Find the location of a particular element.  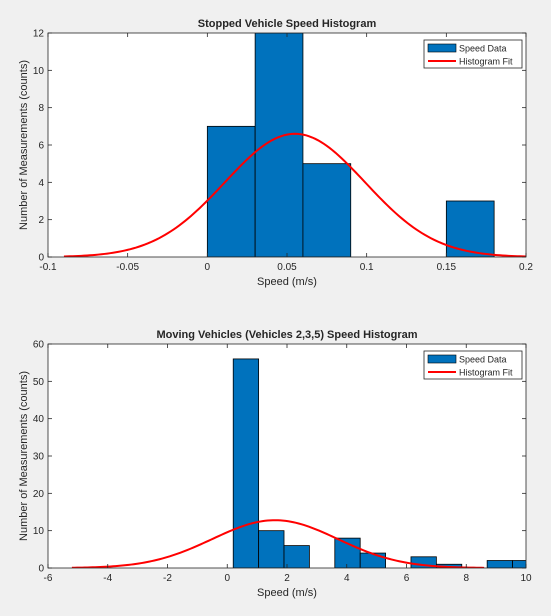

x-tick-label: 0.2 is located at coordinates (526, 267).